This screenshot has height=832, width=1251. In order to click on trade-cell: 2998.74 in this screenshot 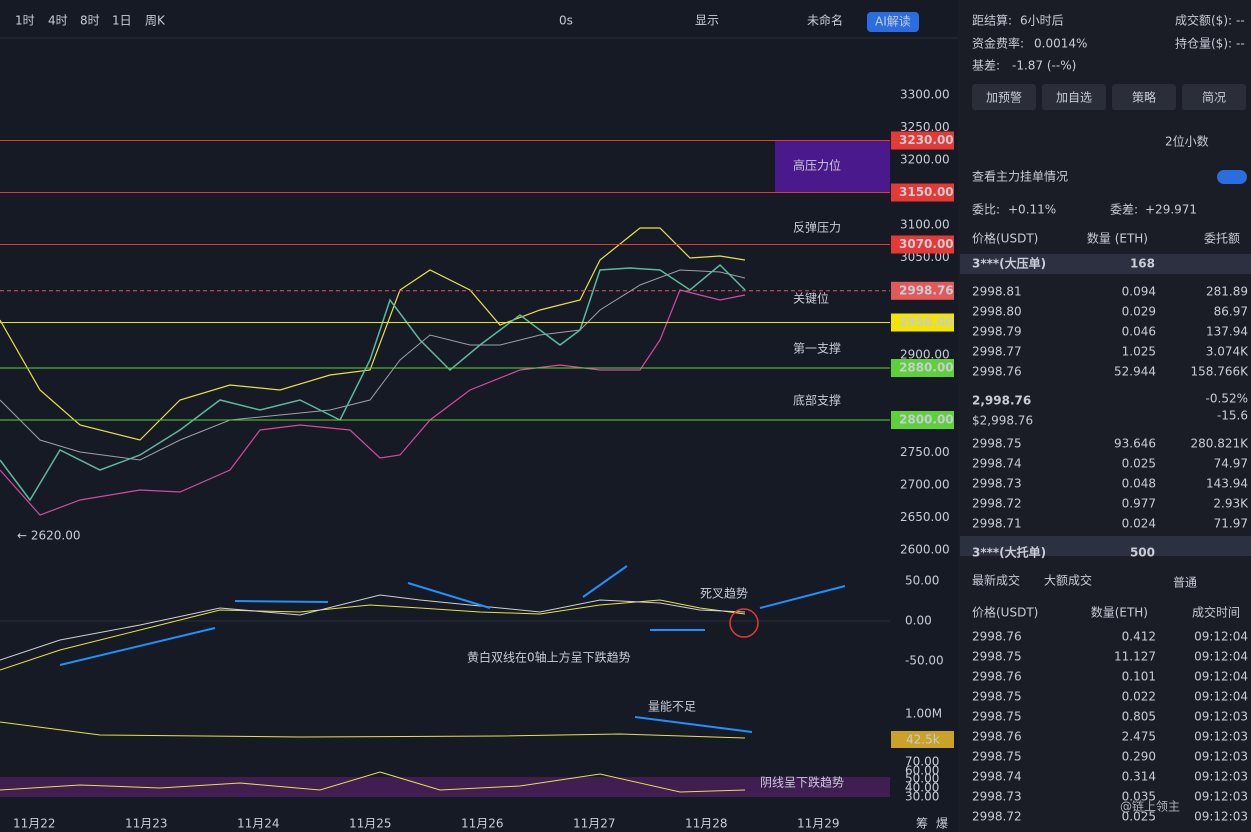, I will do `click(997, 777)`.